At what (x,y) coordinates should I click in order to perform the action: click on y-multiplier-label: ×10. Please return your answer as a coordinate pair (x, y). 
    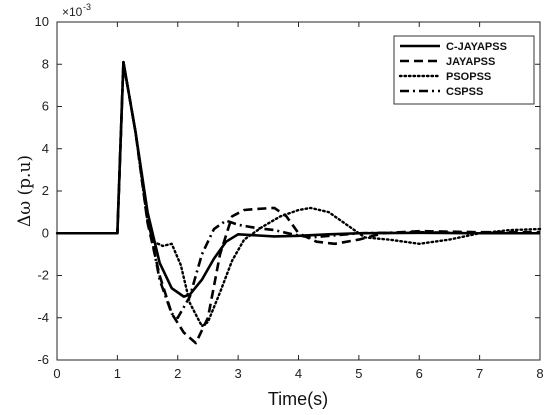
    Looking at the image, I should click on (72, 12).